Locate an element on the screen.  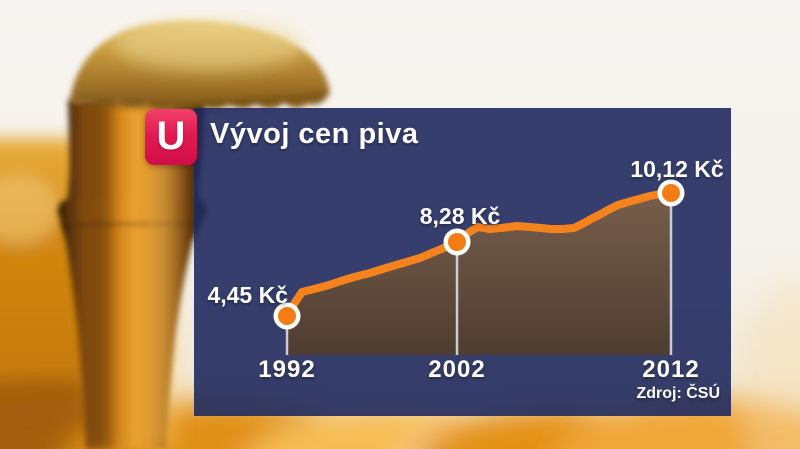
price-label-2012: 10,12 Kč is located at coordinates (677, 169).